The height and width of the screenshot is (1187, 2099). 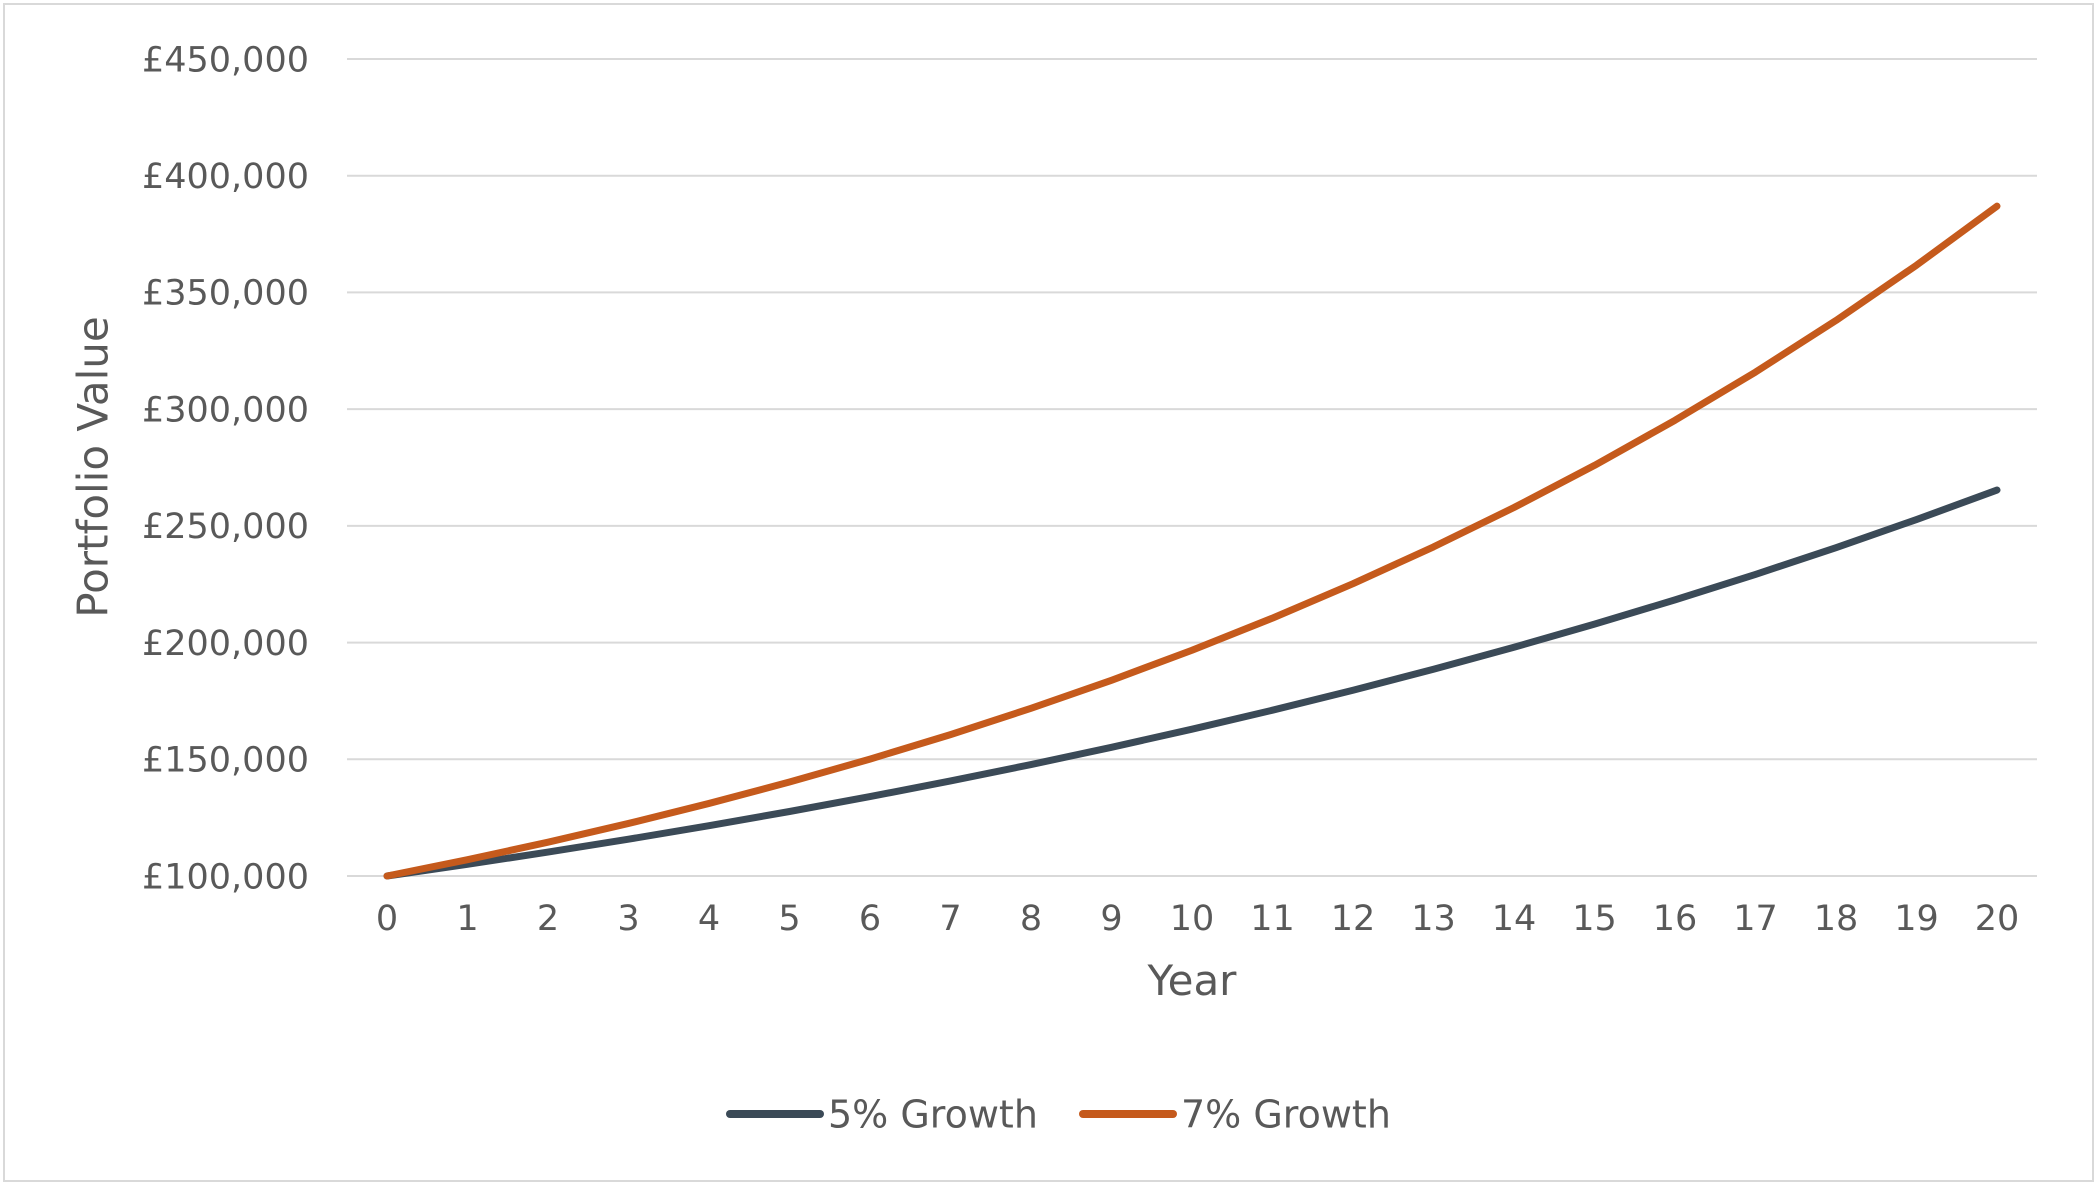 What do you see at coordinates (387, 919) in the screenshot?
I see `x-tick-label: 0` at bounding box center [387, 919].